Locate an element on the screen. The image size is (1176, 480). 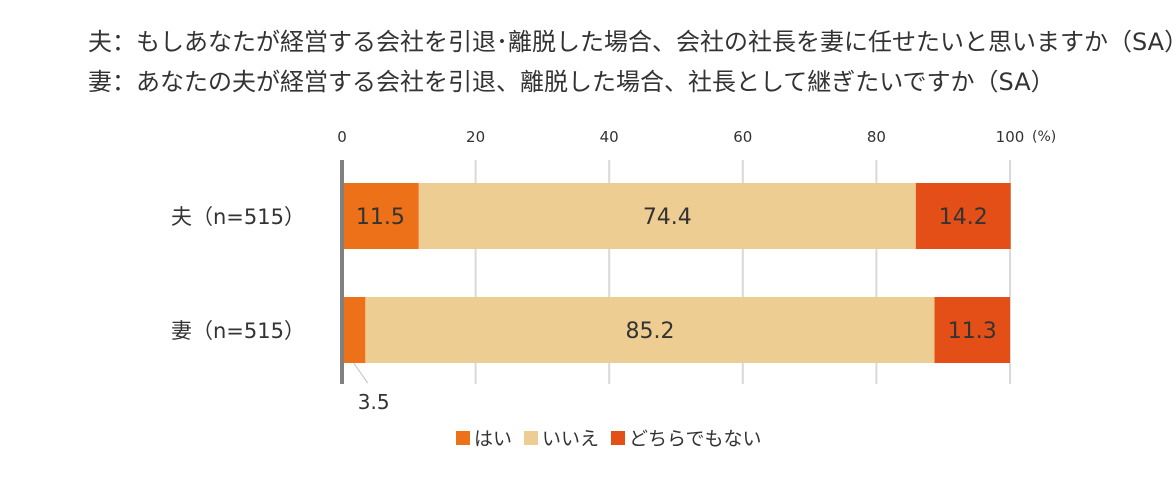
x-tick-label: 40 is located at coordinates (609, 137).